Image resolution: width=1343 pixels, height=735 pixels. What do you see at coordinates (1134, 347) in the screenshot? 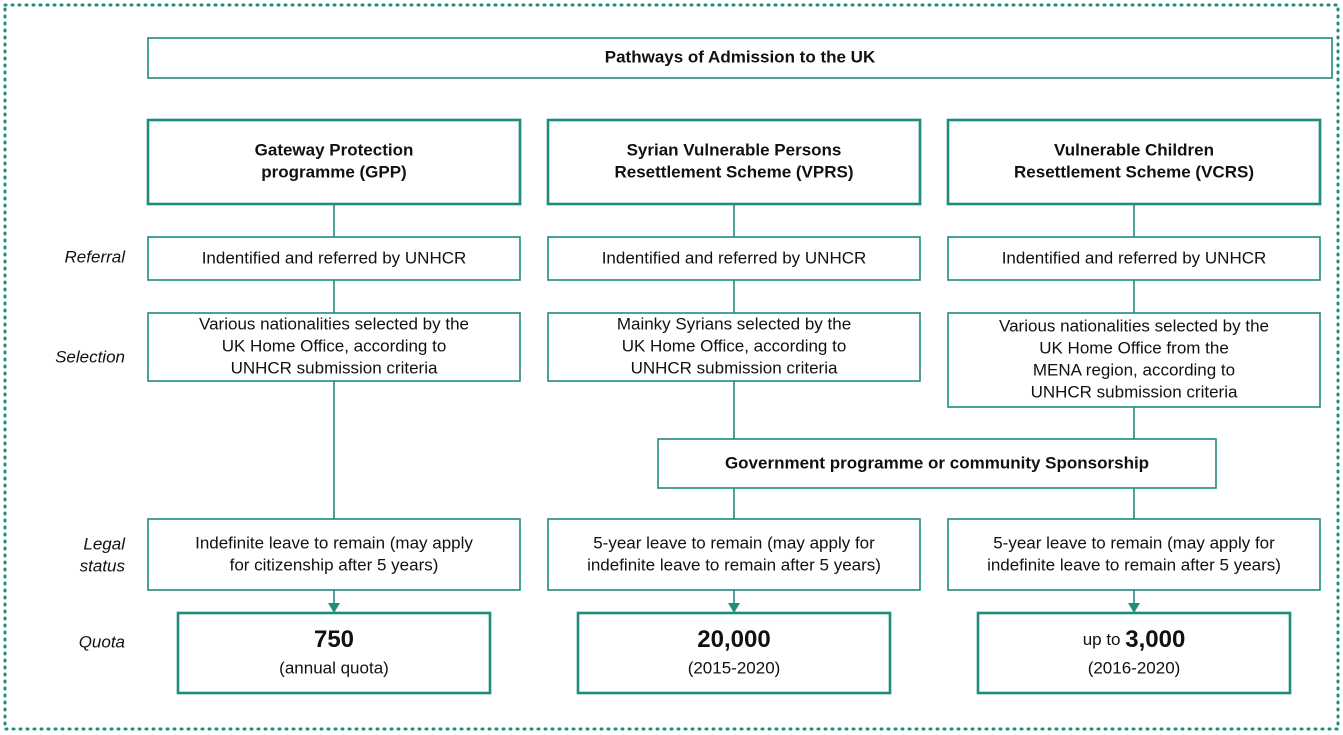
I see `selection-text: UK Home Office from the` at bounding box center [1134, 347].